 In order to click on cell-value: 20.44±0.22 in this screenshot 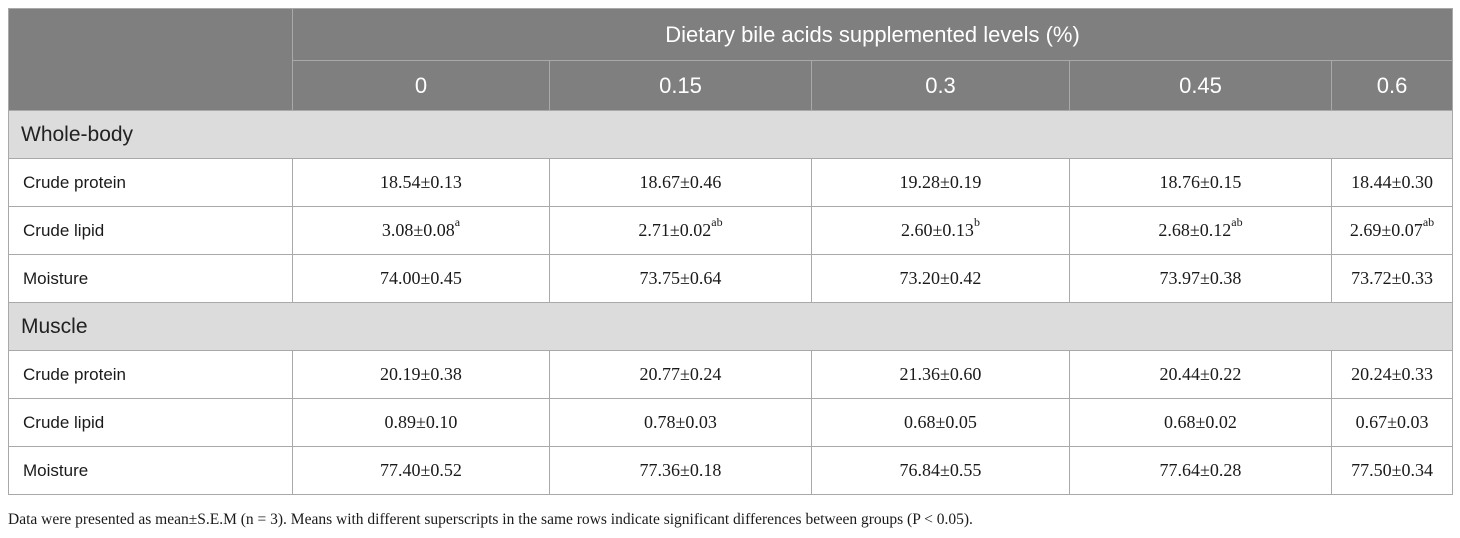, I will do `click(1200, 374)`.